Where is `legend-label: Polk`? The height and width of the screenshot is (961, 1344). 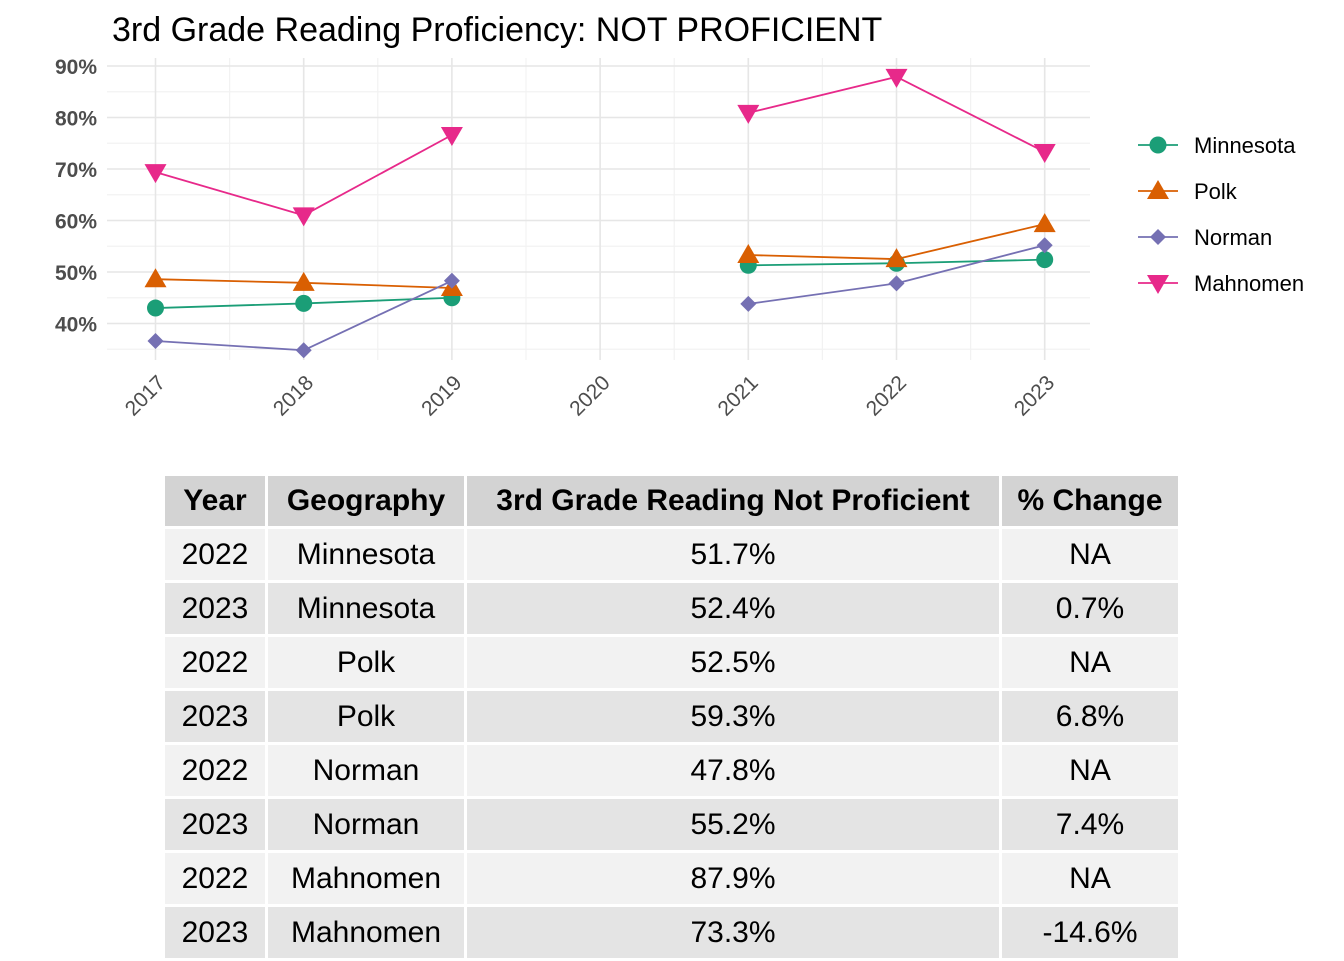
legend-label: Polk is located at coordinates (1216, 191).